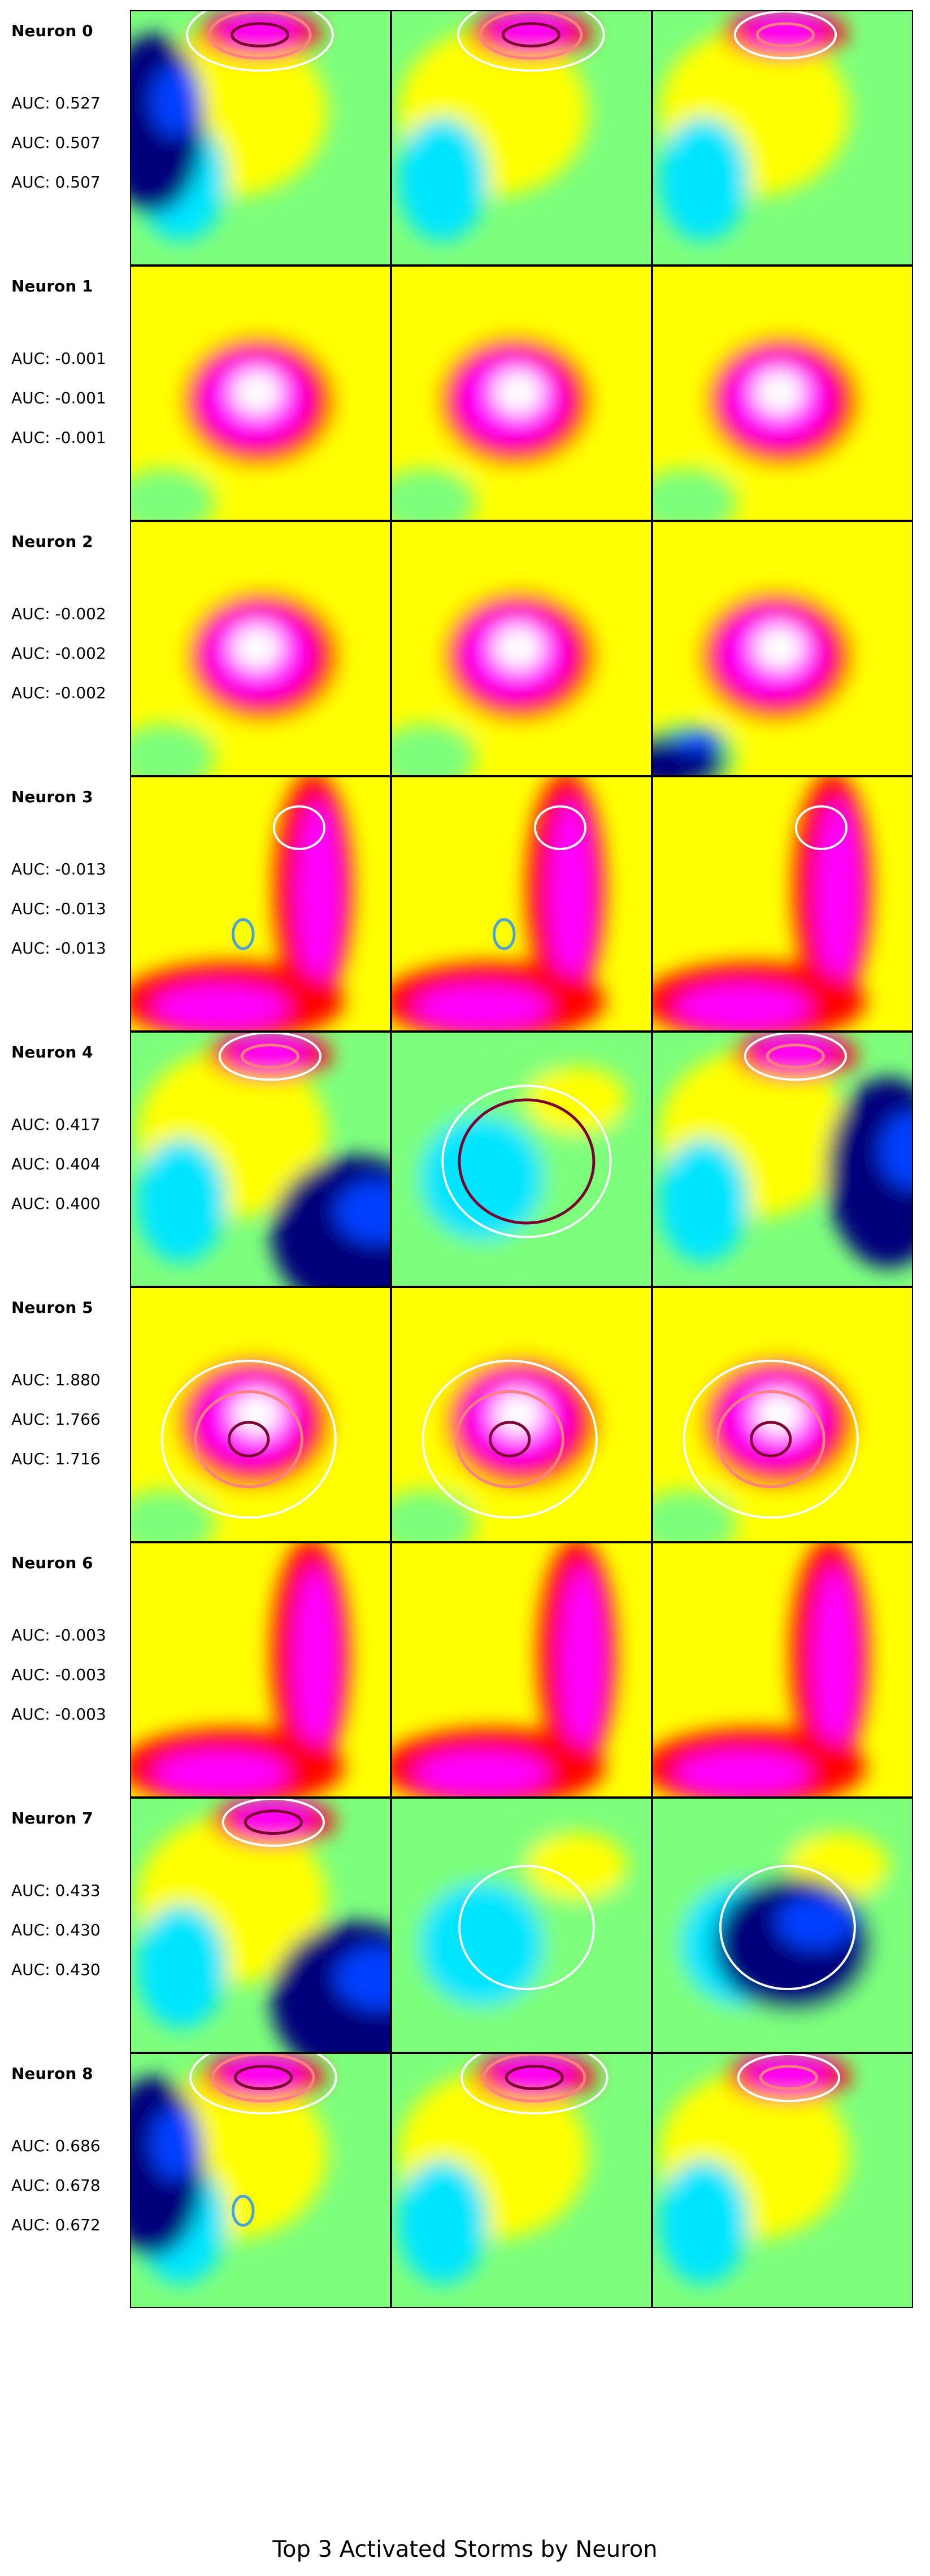 This screenshot has width=930, height=2576. Describe the element at coordinates (56, 1459) in the screenshot. I see `auc-value: AUC: 1.716` at that location.